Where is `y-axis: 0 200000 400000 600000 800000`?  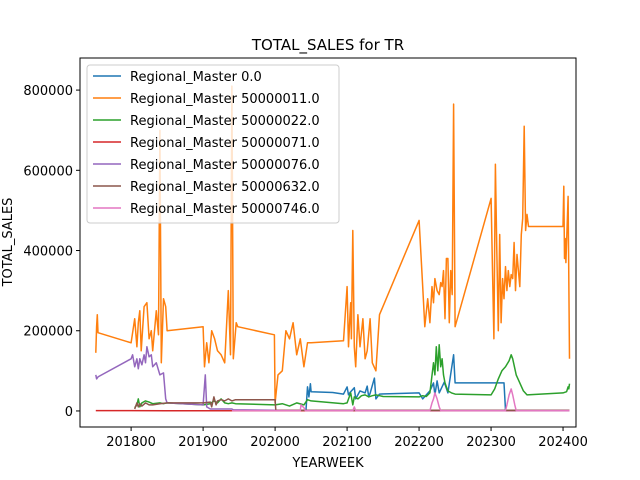 y-axis: 0 200000 400000 600000 800000 is located at coordinates (51, 252).